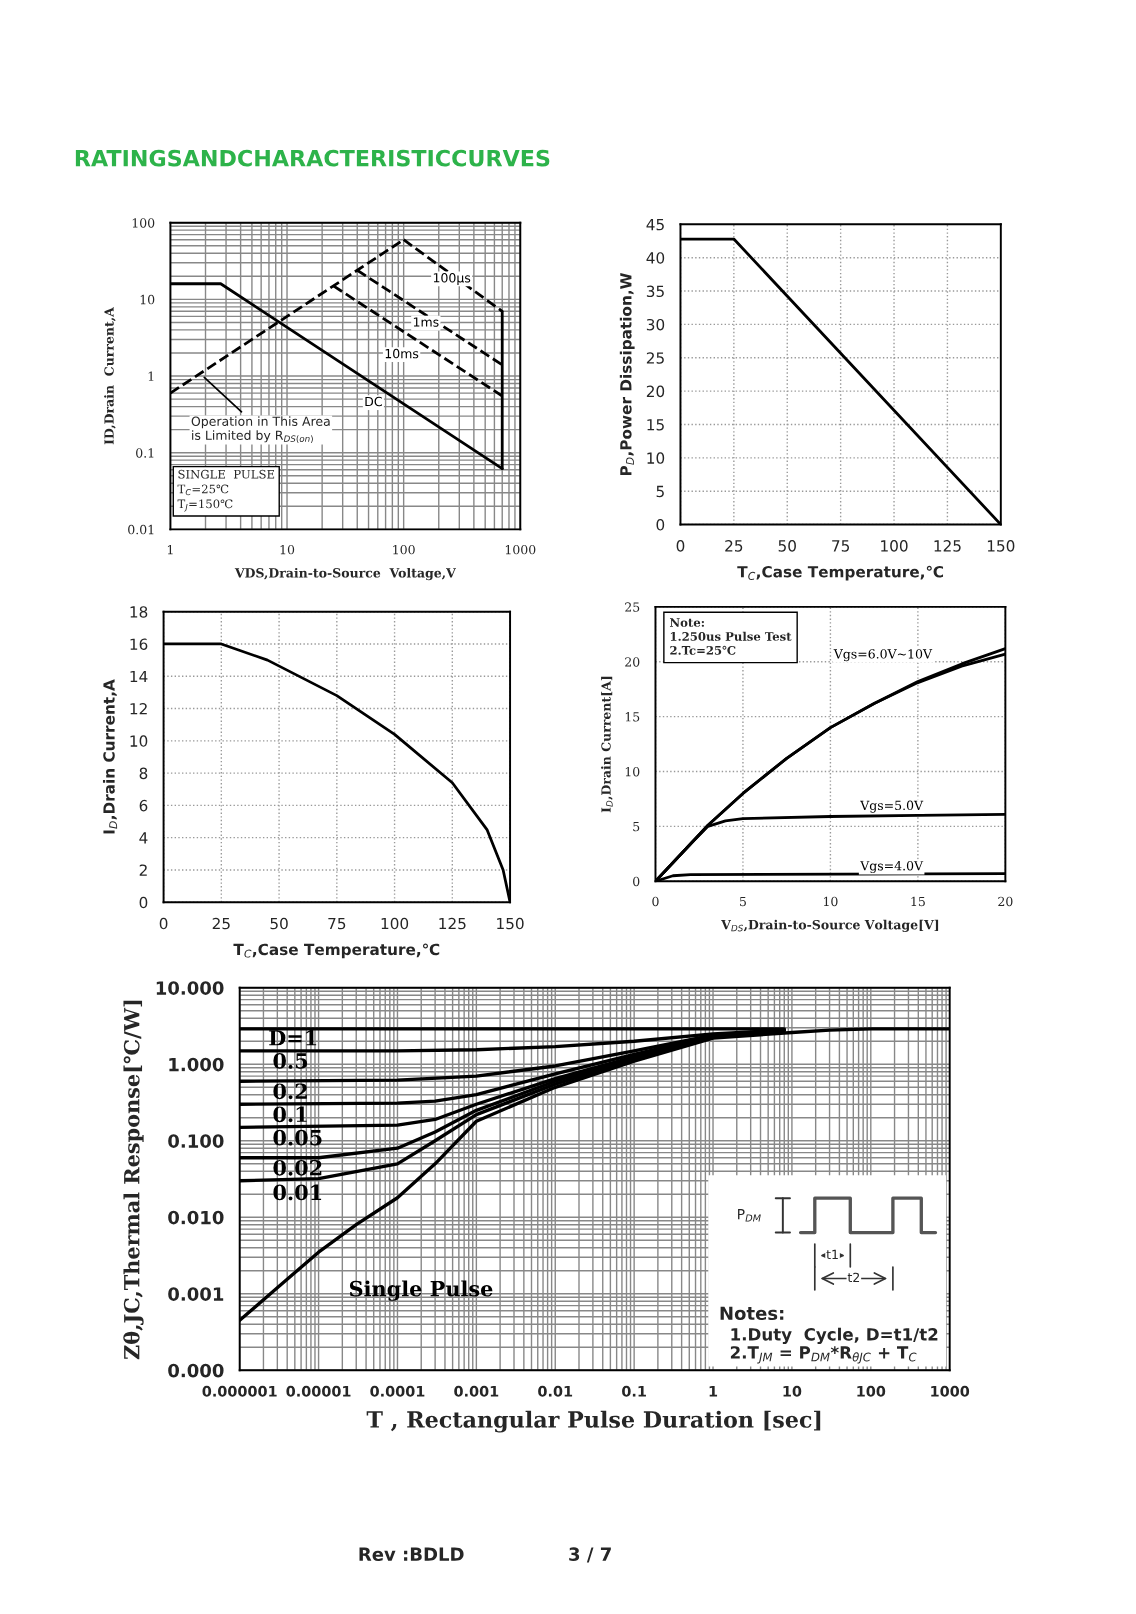  Describe the element at coordinates (297, 1137) in the screenshot. I see `series-label: 0.05` at that location.